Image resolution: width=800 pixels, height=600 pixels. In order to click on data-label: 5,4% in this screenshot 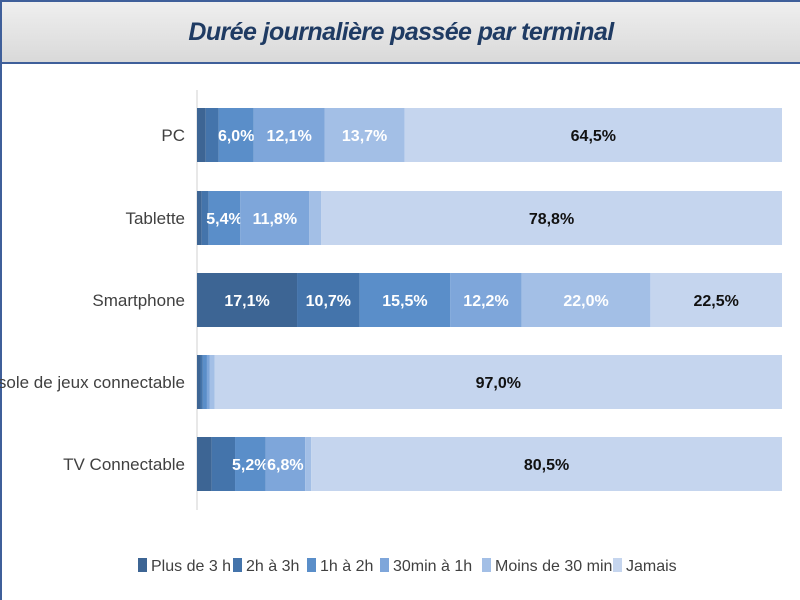, I will do `click(224, 219)`.